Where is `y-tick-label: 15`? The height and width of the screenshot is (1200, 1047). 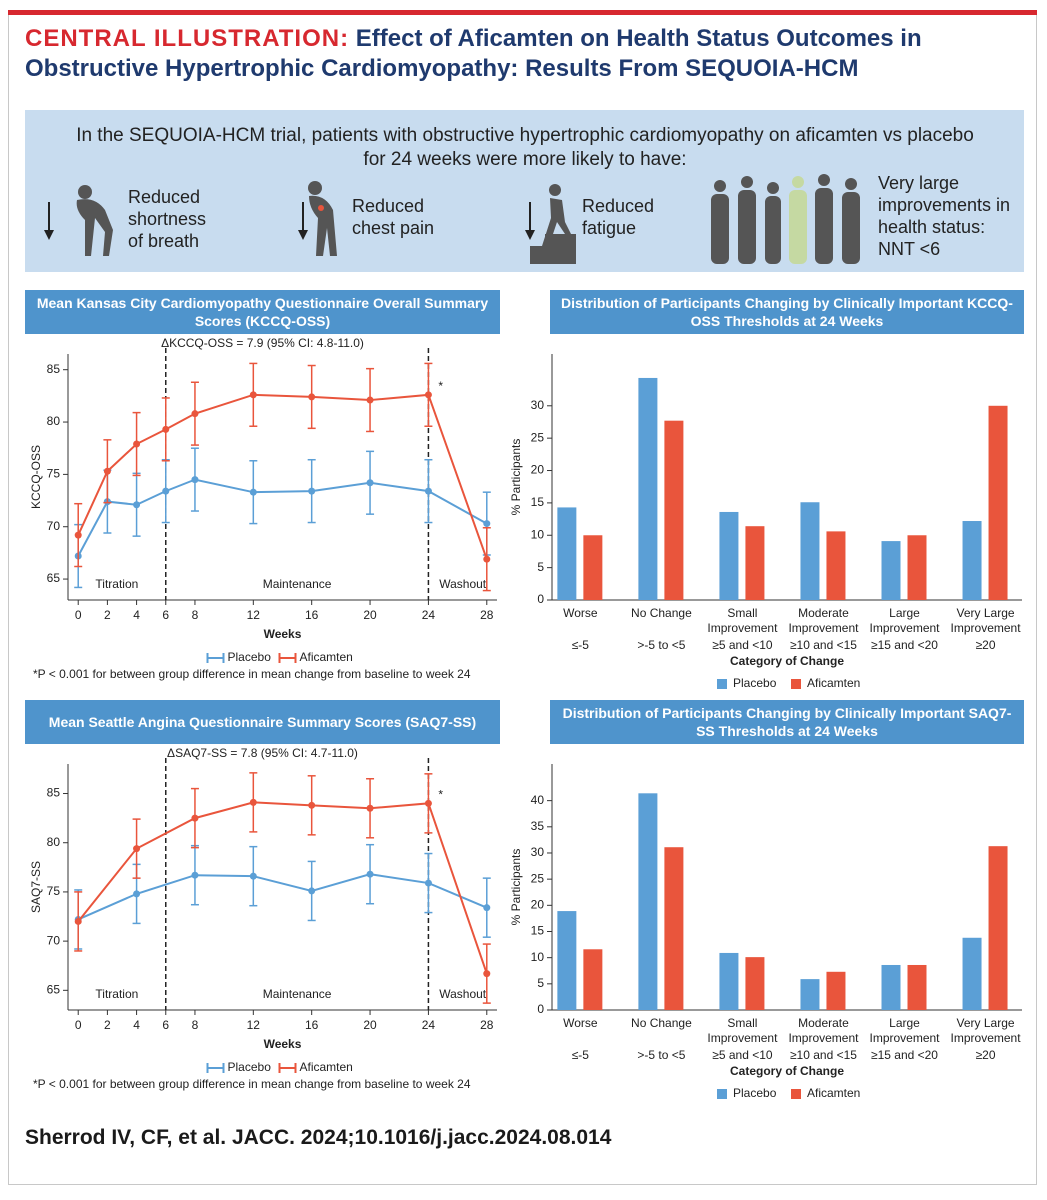 y-tick-label: 15 is located at coordinates (538, 931).